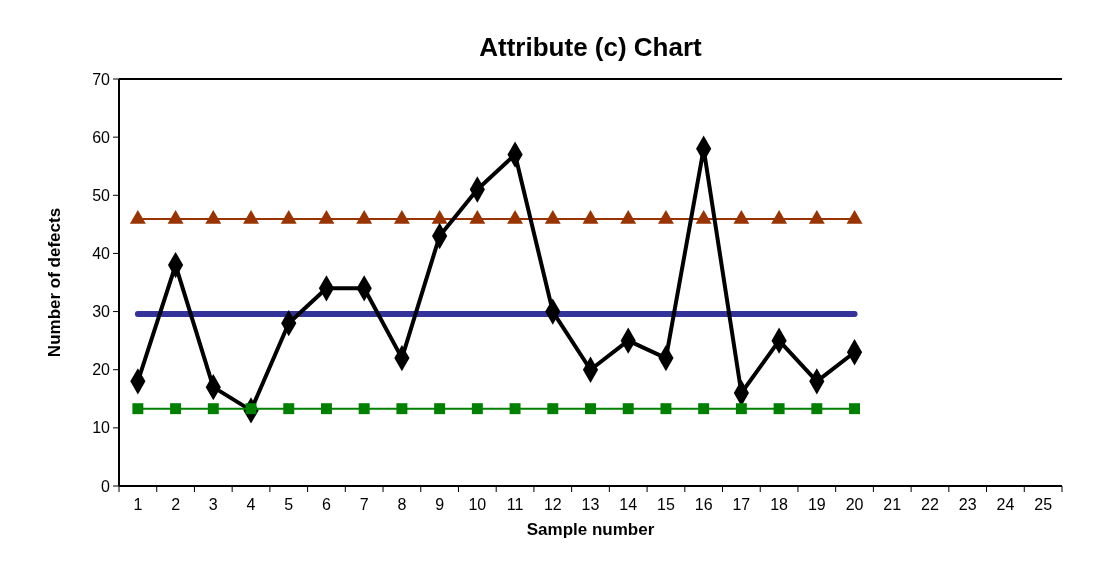 The image size is (1107, 561). Describe the element at coordinates (703, 504) in the screenshot. I see `x-tick-label: 16` at that location.